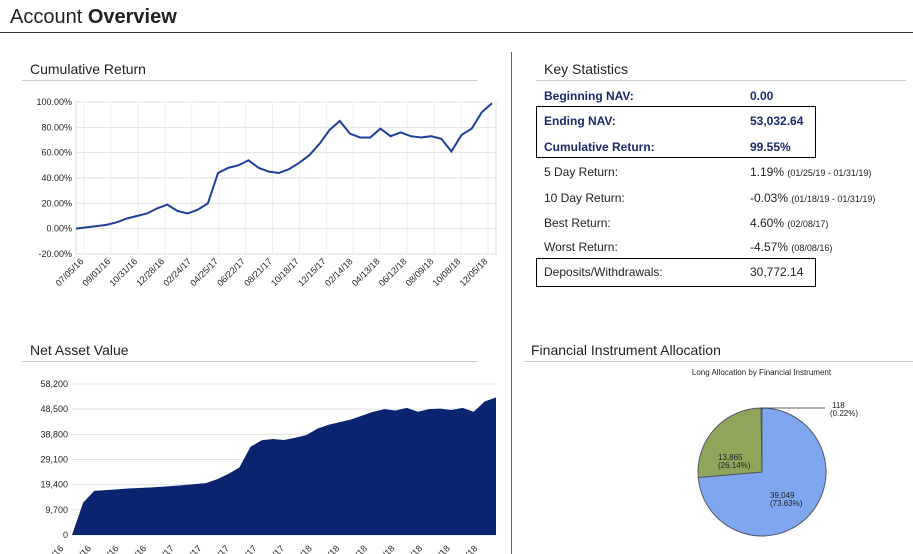 The width and height of the screenshot is (913, 554). I want to click on net-asset-value-rule, so click(249, 361).